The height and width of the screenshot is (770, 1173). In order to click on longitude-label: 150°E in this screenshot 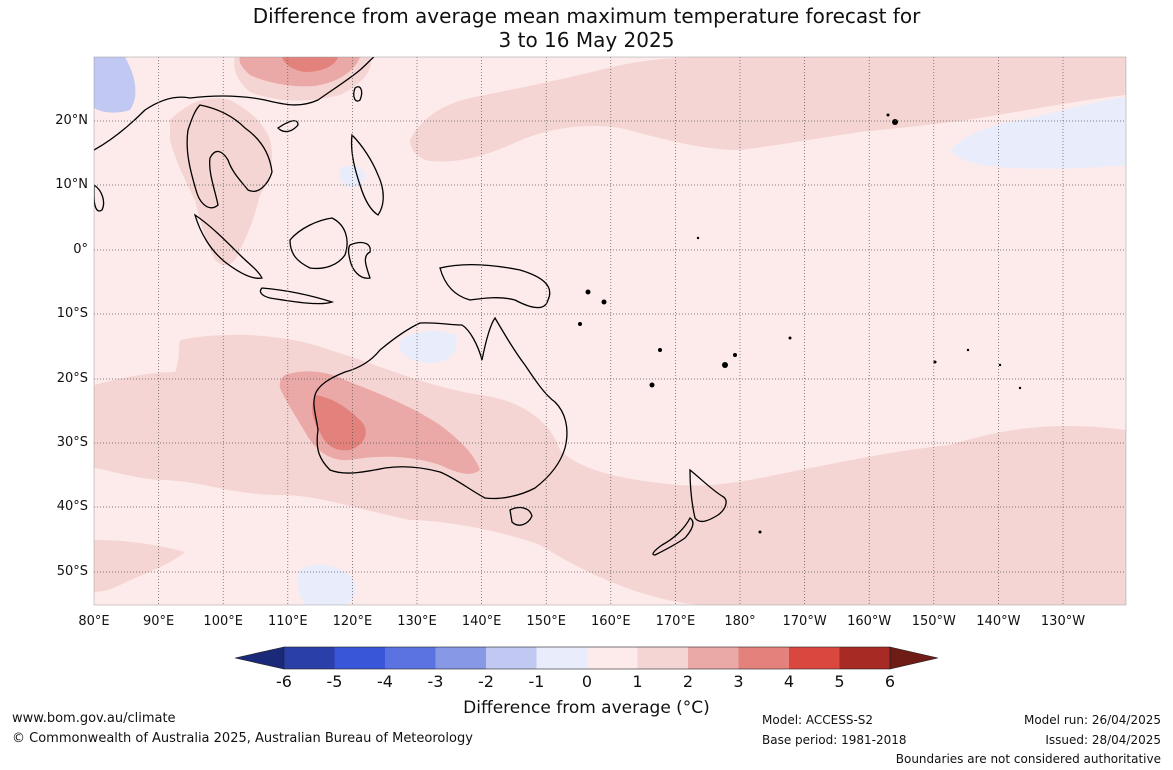, I will do `click(546, 621)`.